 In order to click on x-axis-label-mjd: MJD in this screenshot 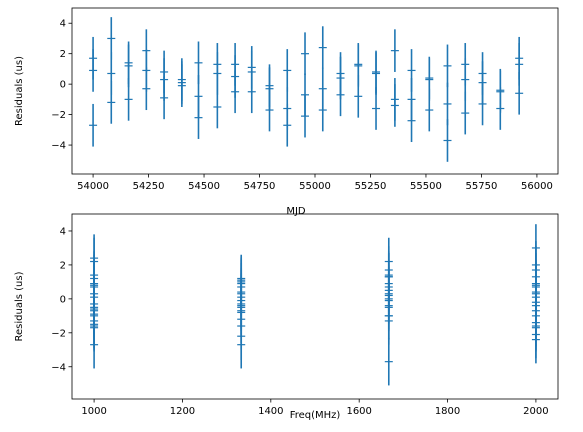, I will do `click(296, 211)`.